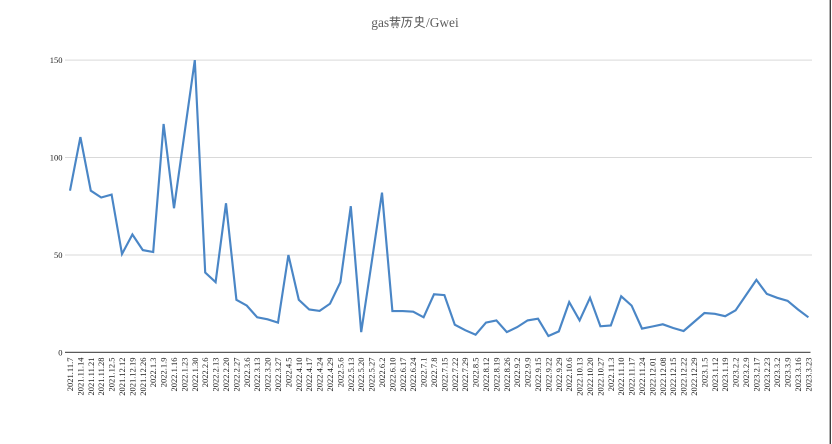 The height and width of the screenshot is (444, 832). I want to click on svg-text: 2022.6.17, so click(403, 375).